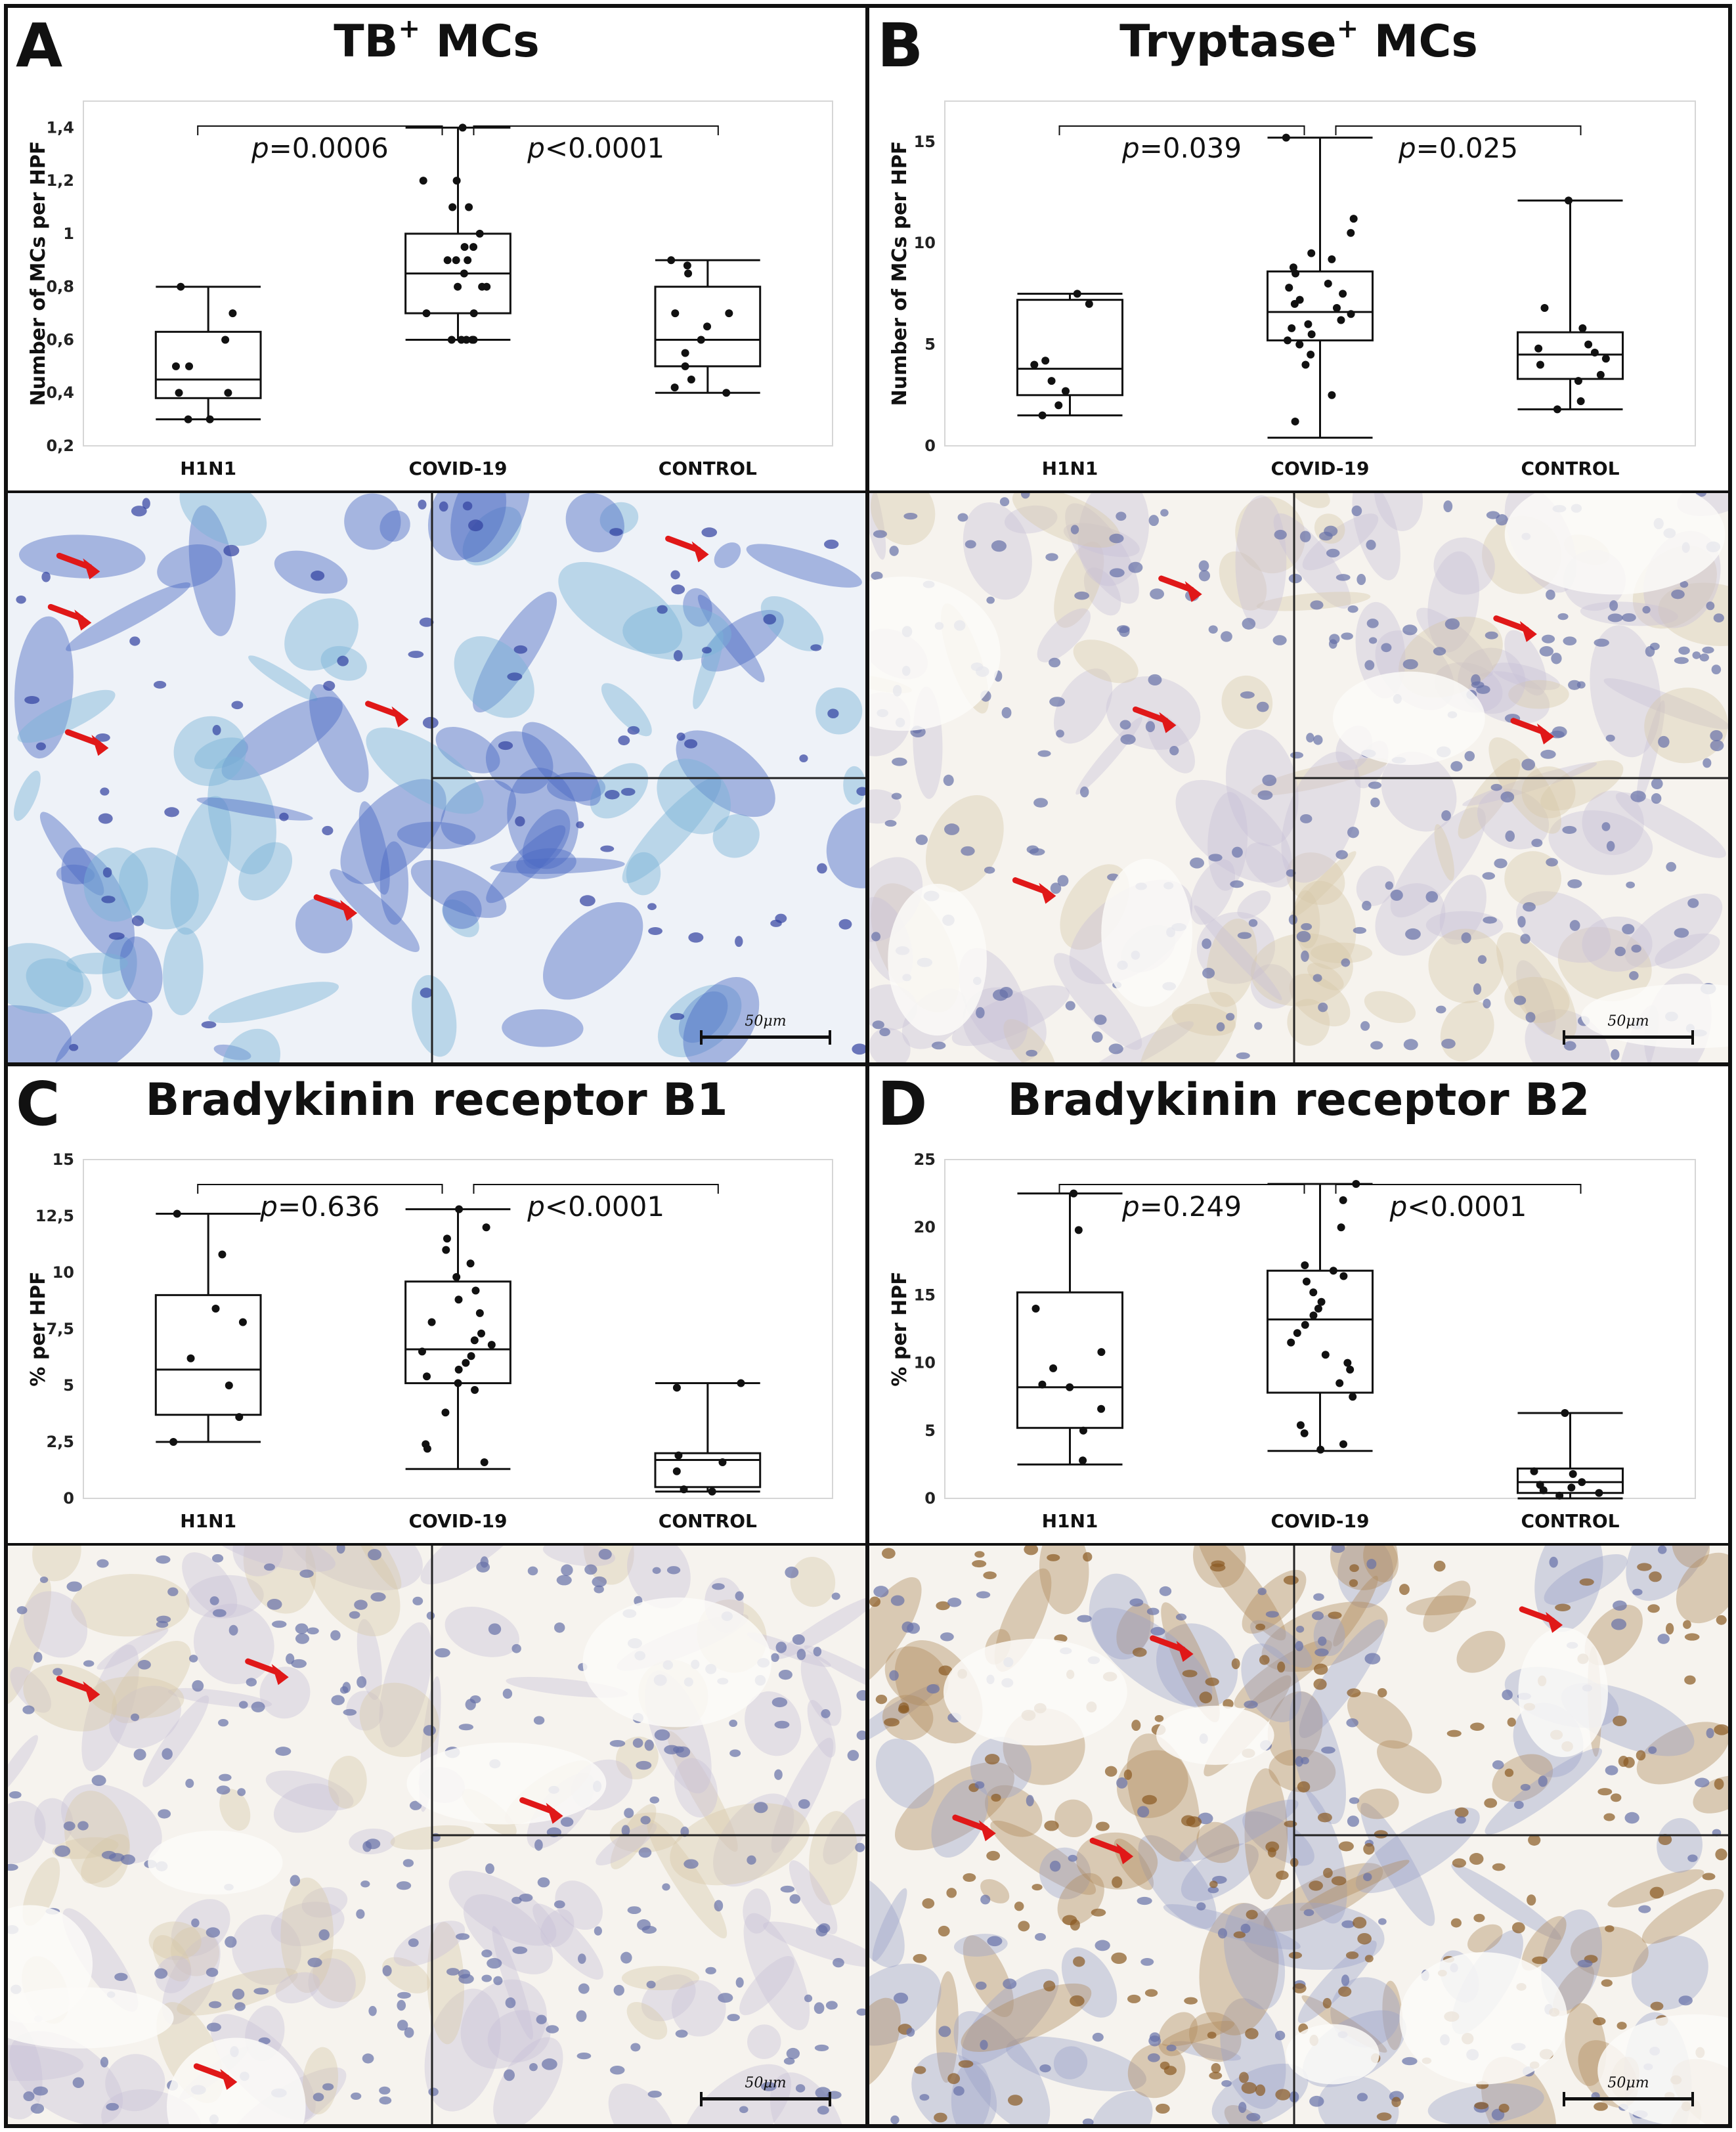  I want to click on p-value-label: p=0.249, so click(1181, 1206).